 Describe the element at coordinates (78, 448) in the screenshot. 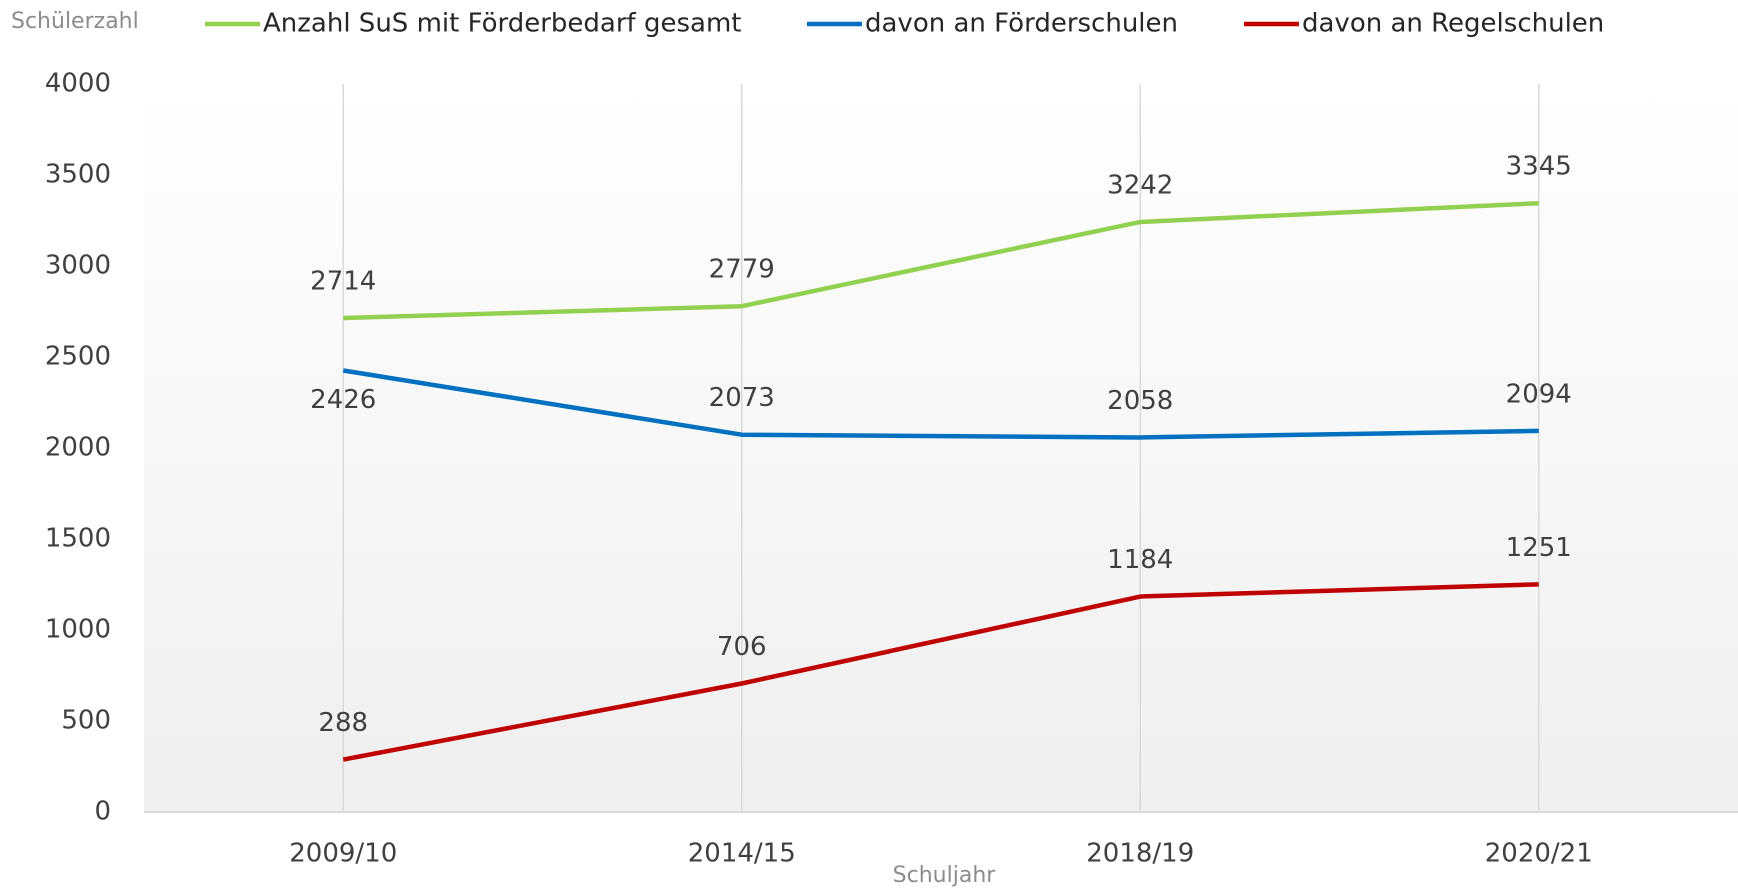

I see `y-tick-label: 2000` at that location.